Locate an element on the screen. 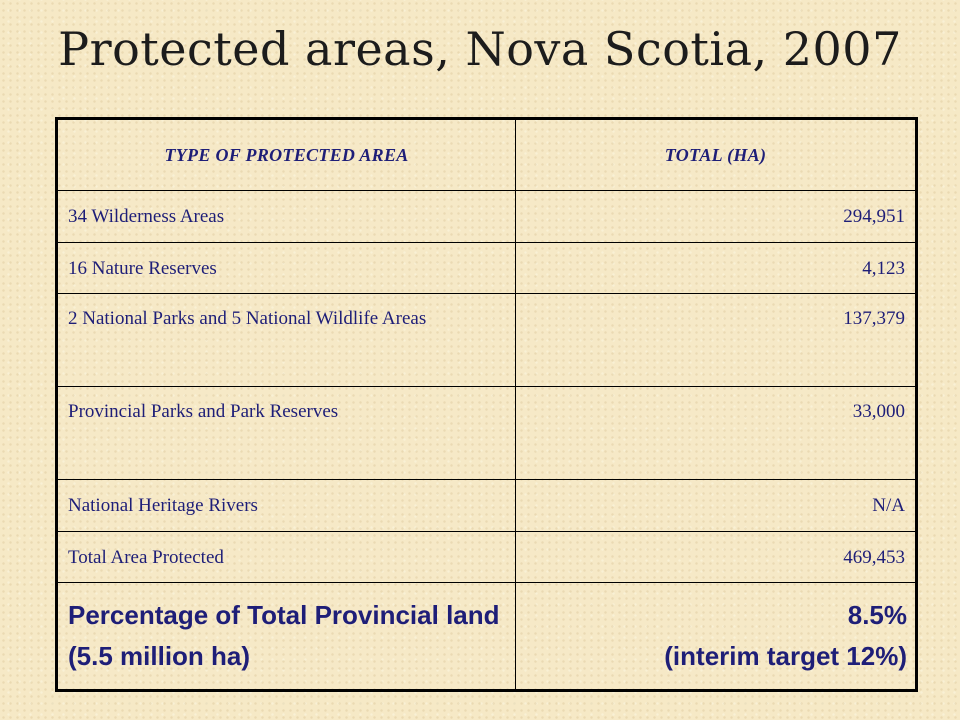 Image resolution: width=960 pixels, height=720 pixels. table-row: 34 Wilderness Areas 294,951 is located at coordinates (486, 216).